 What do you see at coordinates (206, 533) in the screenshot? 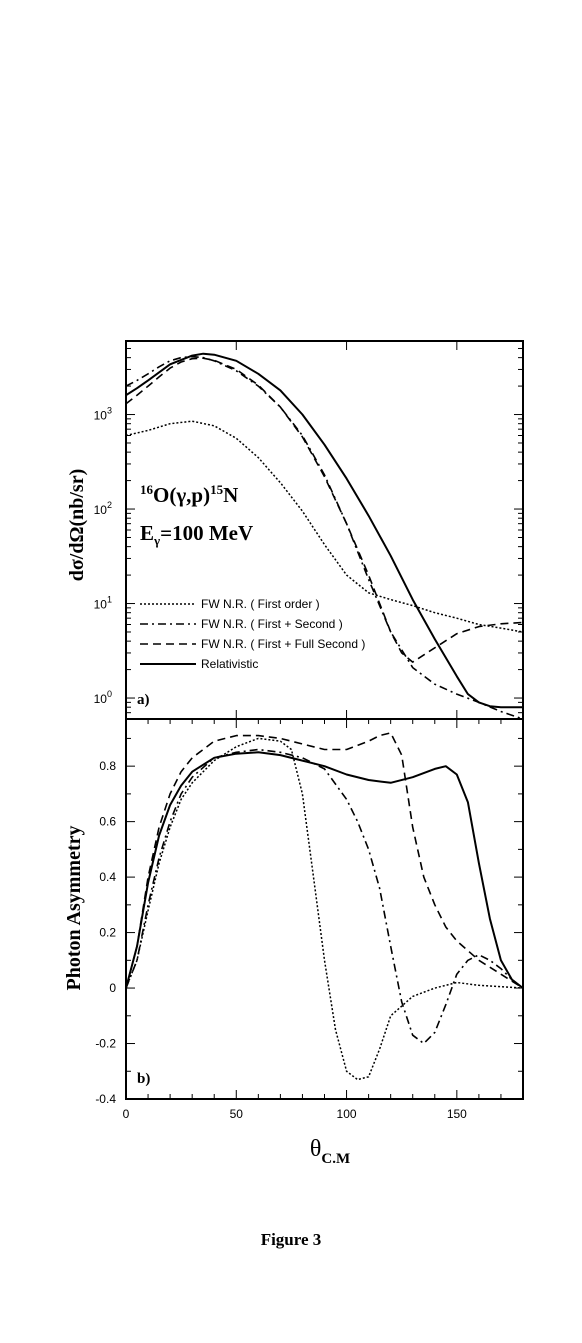
I see `energy-value: =100 MeV` at bounding box center [206, 533].